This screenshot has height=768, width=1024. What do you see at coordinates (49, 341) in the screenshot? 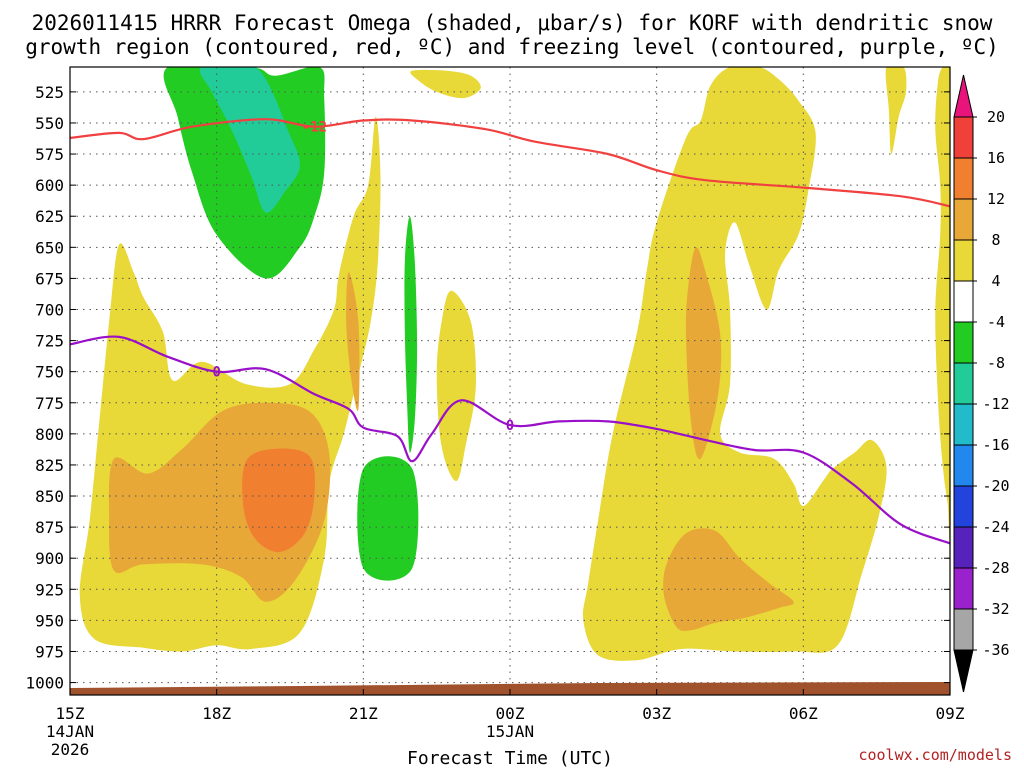
I see `y-tick-label-725: 725` at bounding box center [49, 341].